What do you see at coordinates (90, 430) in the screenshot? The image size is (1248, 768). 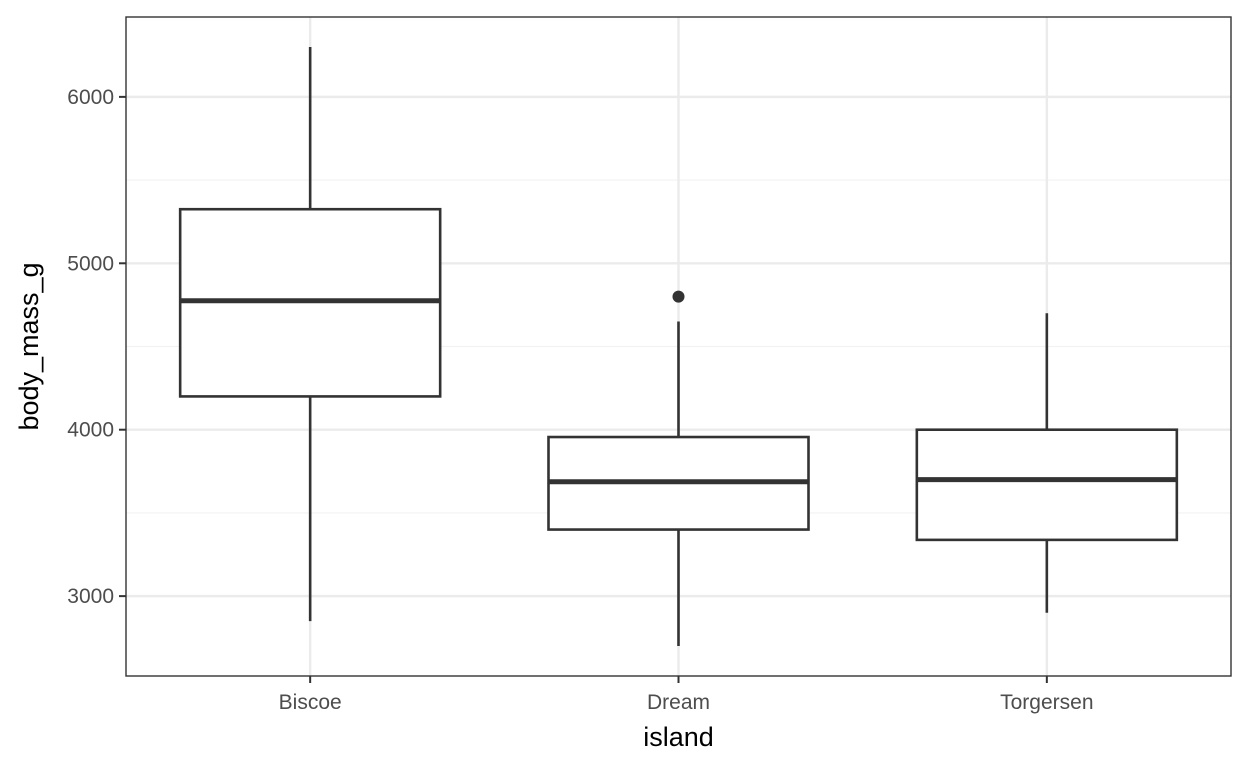 I see `y-tick-label: 4000` at bounding box center [90, 430].